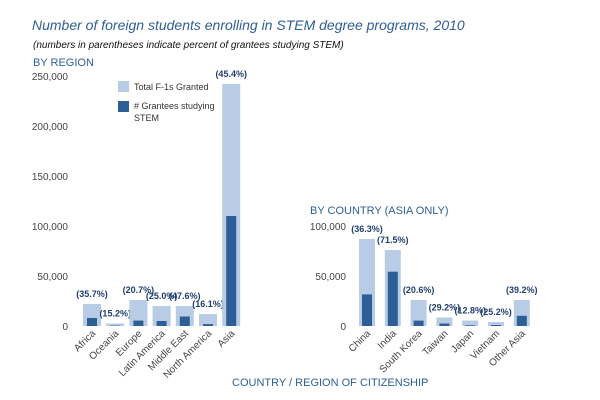  What do you see at coordinates (360, 341) in the screenshot?
I see `country-category-label: China` at bounding box center [360, 341].